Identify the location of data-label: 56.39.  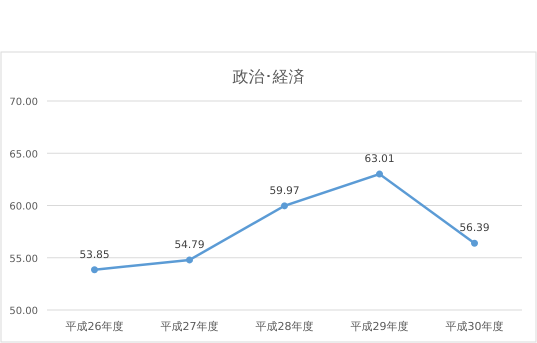
(474, 228).